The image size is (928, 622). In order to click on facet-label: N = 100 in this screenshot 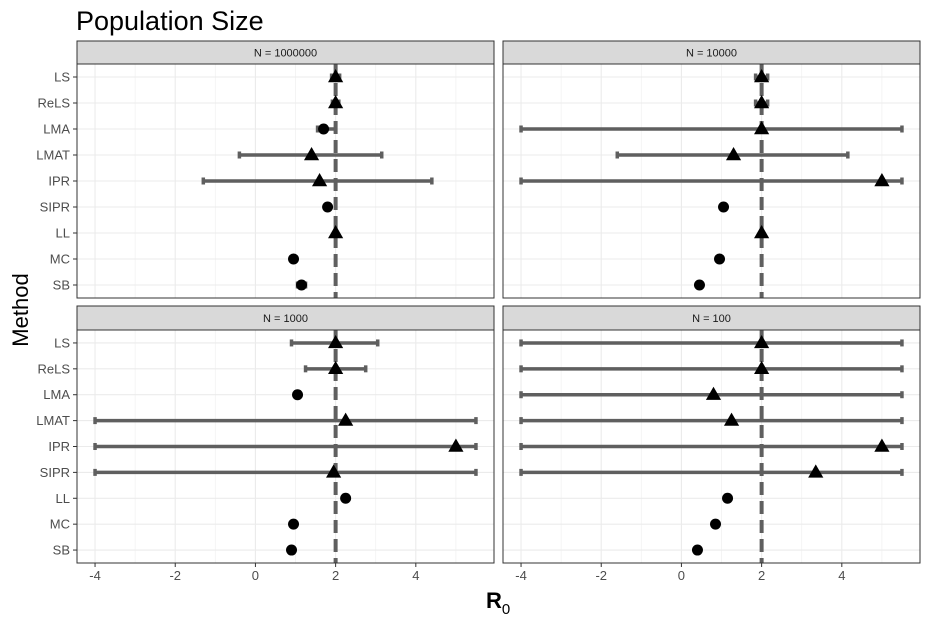, I will do `click(711, 319)`.